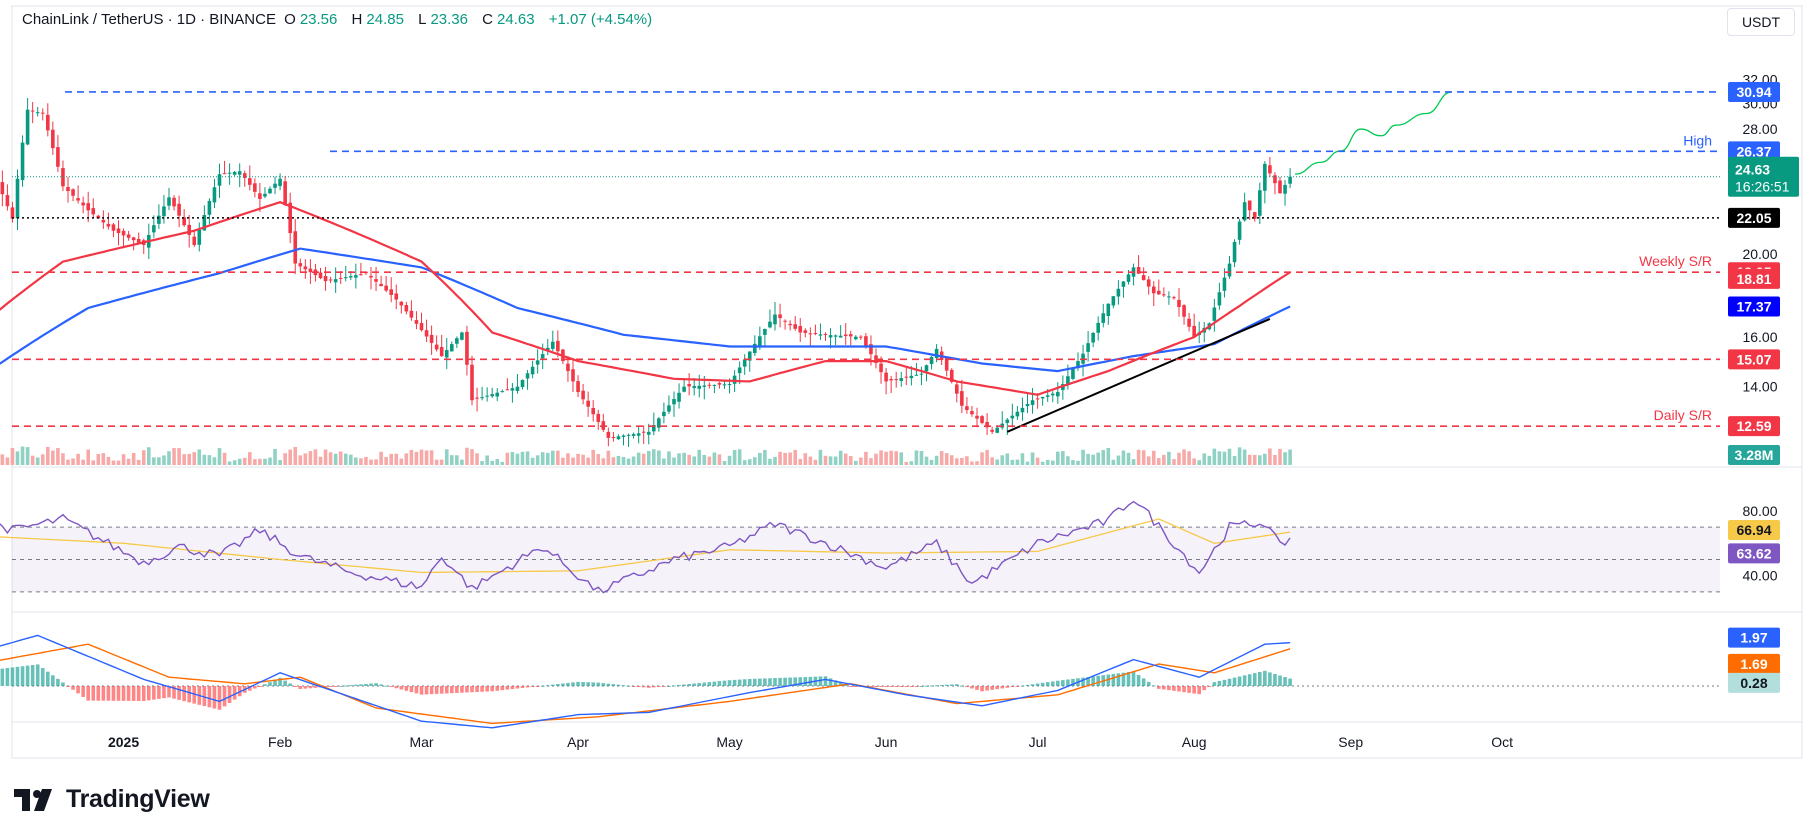 The height and width of the screenshot is (834, 1814). Describe the element at coordinates (149, 19) in the screenshot. I see `symbol-title: ChainLink / TetherUS · 1D · BINANCE` at that location.